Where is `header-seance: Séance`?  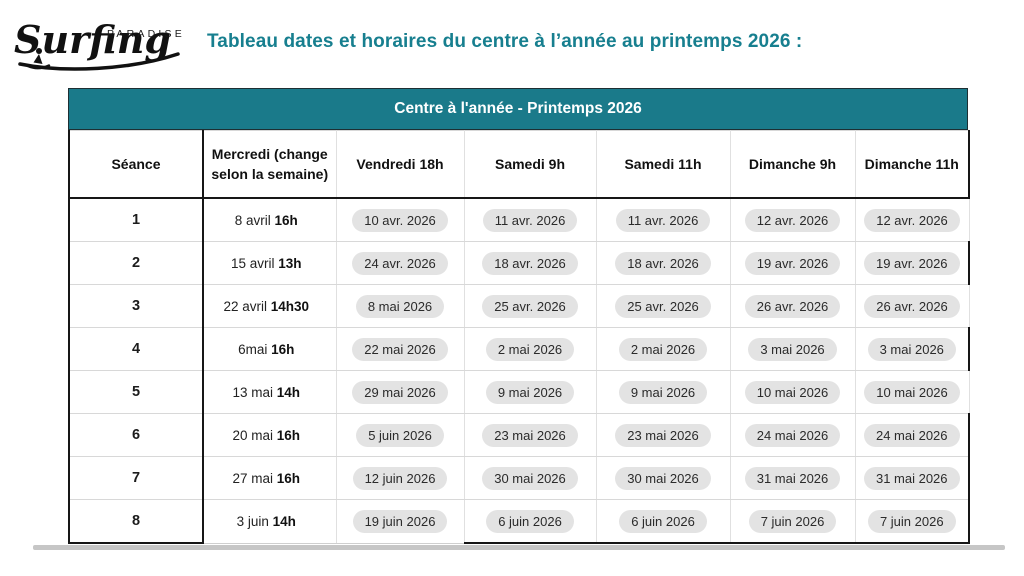
header-seance: Séance is located at coordinates (136, 164).